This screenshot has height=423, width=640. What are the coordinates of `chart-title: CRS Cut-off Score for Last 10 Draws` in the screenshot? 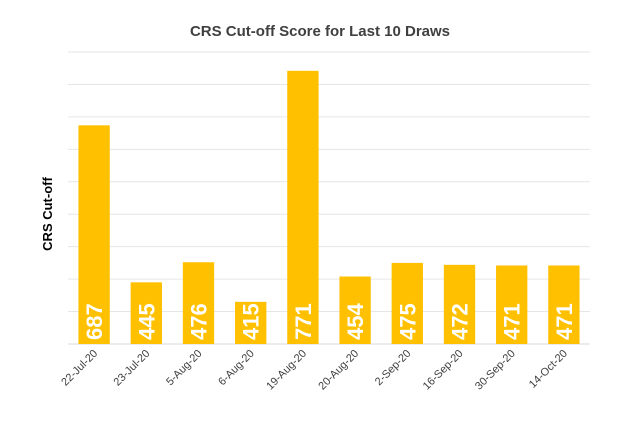 It's located at (320, 31).